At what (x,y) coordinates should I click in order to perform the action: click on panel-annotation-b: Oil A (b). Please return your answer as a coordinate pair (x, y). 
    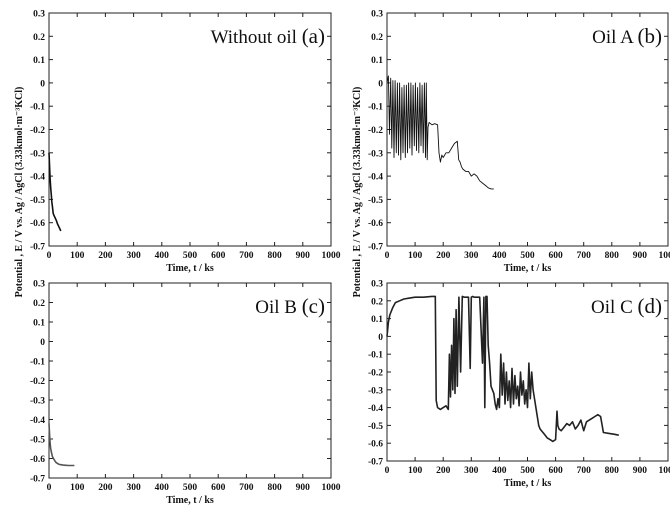
    Looking at the image, I should click on (627, 36).